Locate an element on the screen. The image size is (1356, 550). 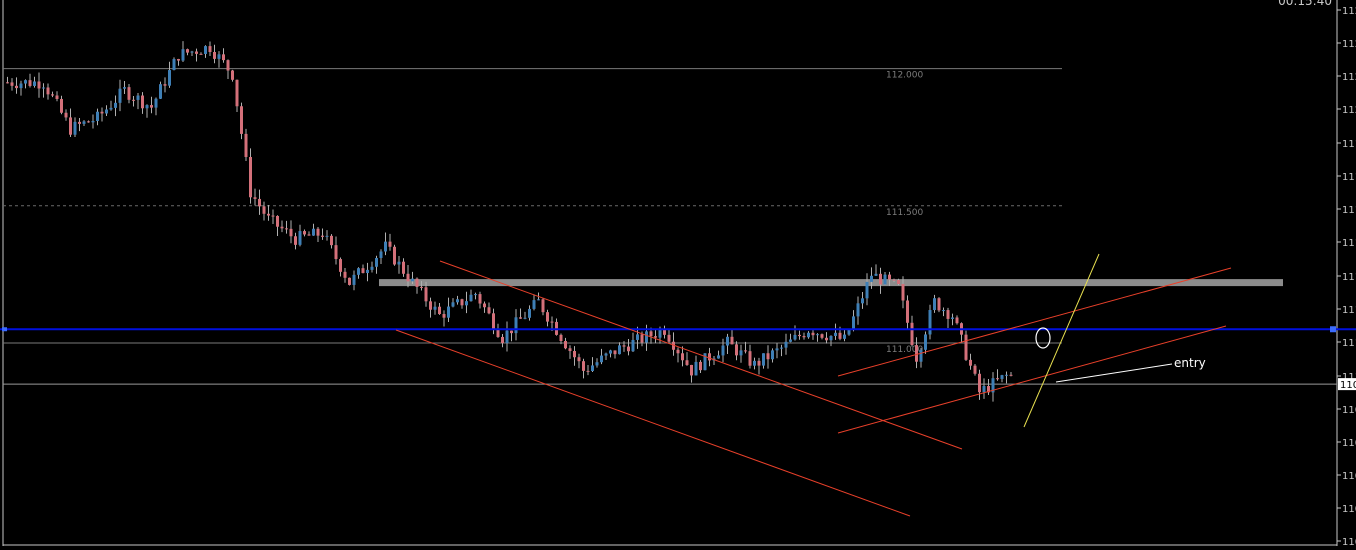
ascending-channel-lower is located at coordinates (1032, 379).